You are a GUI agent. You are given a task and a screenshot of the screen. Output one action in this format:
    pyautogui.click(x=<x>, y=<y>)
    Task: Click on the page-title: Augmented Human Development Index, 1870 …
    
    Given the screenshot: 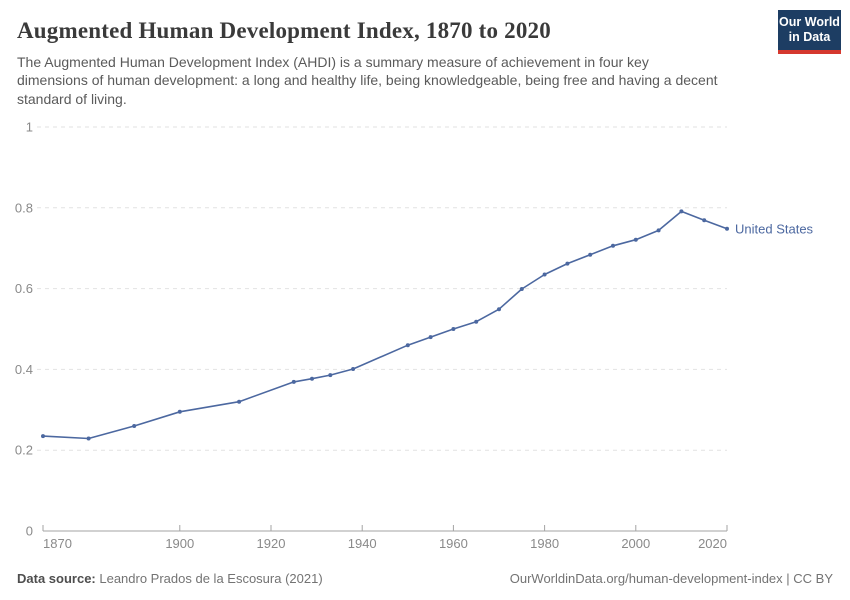 What is the action you would take?
    pyautogui.click(x=284, y=30)
    